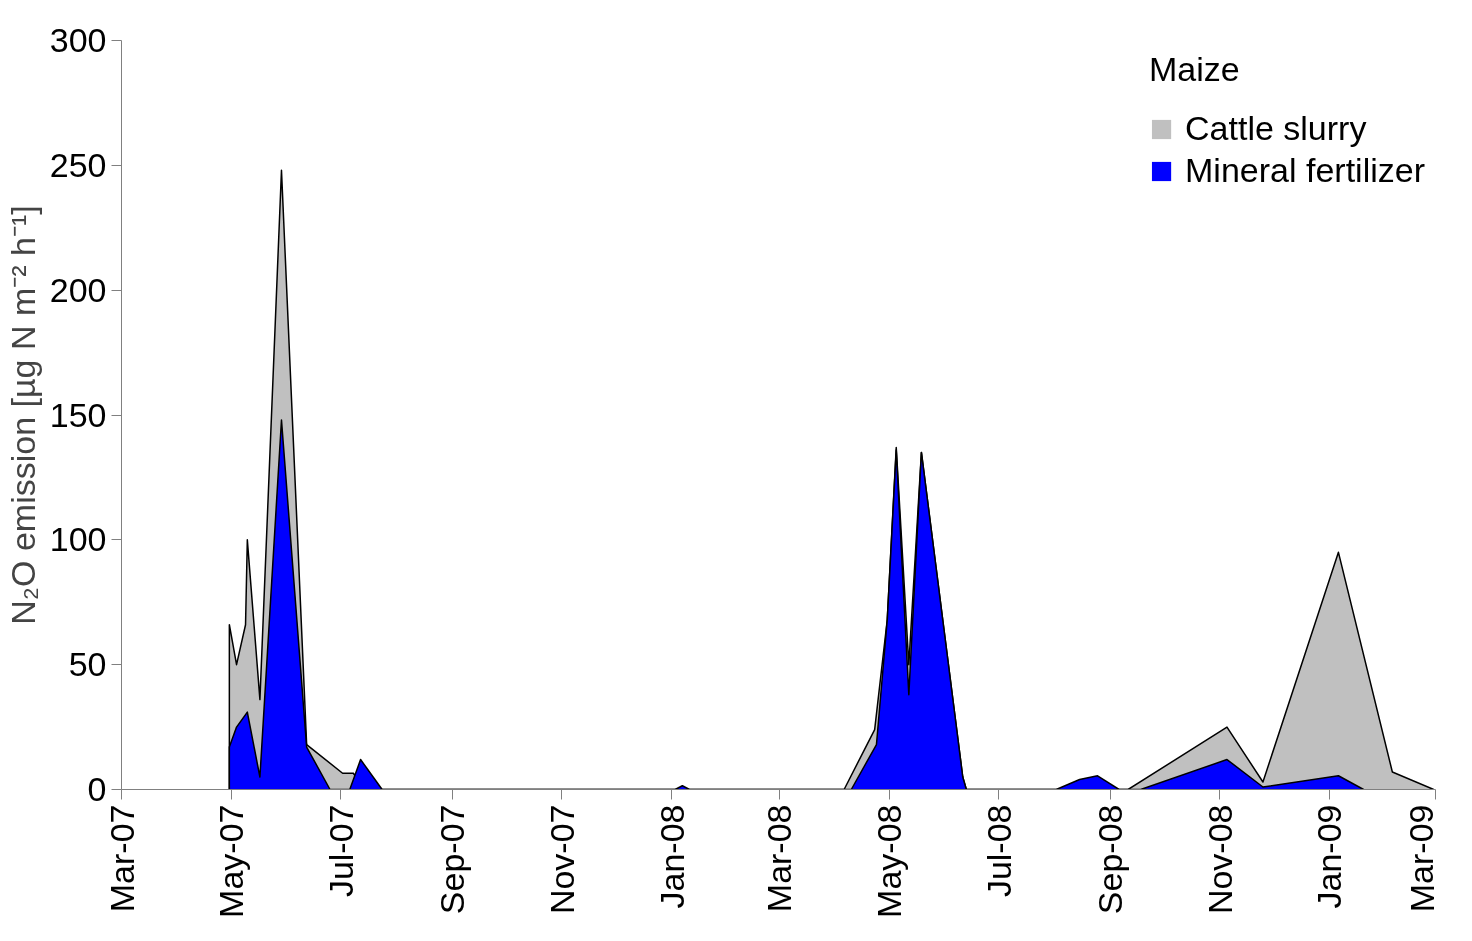 Image resolution: width=1472 pixels, height=941 pixels. Describe the element at coordinates (87, 664) in the screenshot. I see `y-tick-label: 50` at that location.